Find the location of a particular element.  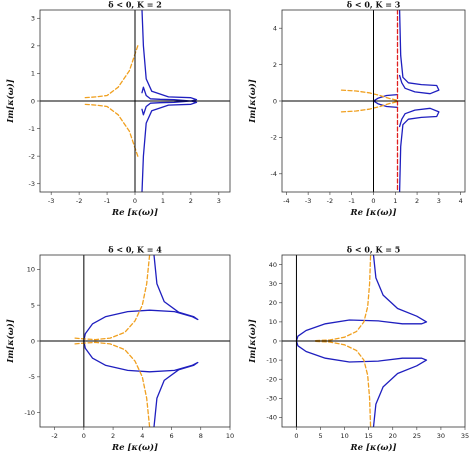

x-tick-label: 15 is located at coordinates (369, 436).